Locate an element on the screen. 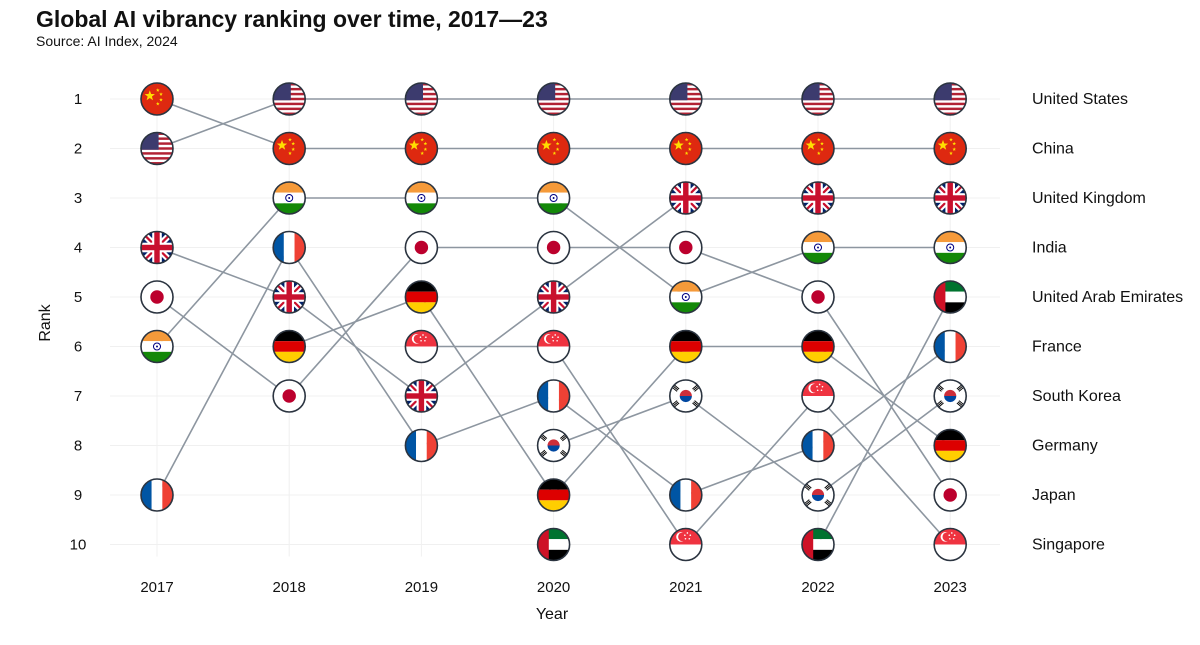 The width and height of the screenshot is (1200, 645). x-axis-ticks: 2017 2018 2019 2020 2021 2022 2023 is located at coordinates (553, 587).